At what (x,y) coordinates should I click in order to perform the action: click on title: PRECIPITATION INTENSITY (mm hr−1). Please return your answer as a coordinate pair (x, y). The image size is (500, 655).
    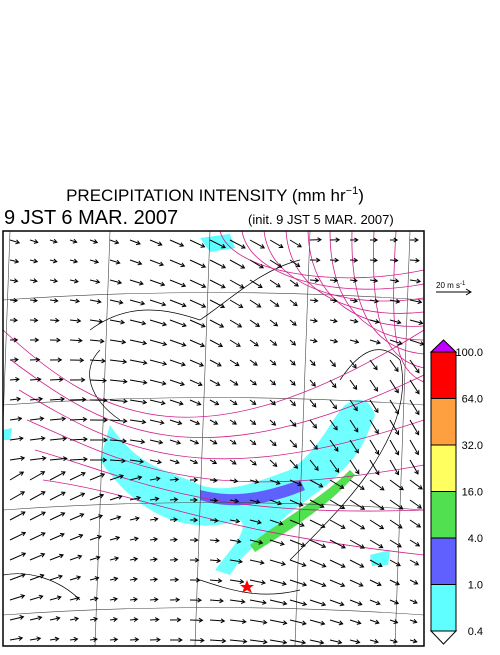
    Looking at the image, I should click on (215, 195).